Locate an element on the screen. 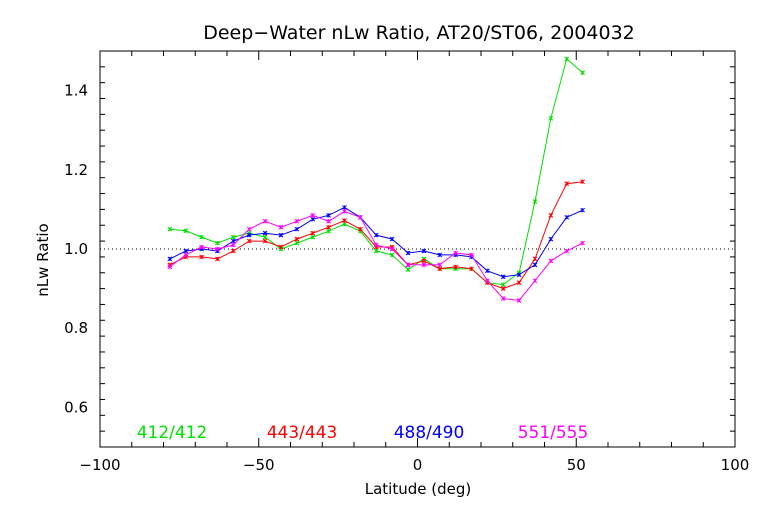 The width and height of the screenshot is (768, 512). y-tick-label: 1.2 is located at coordinates (76, 170).